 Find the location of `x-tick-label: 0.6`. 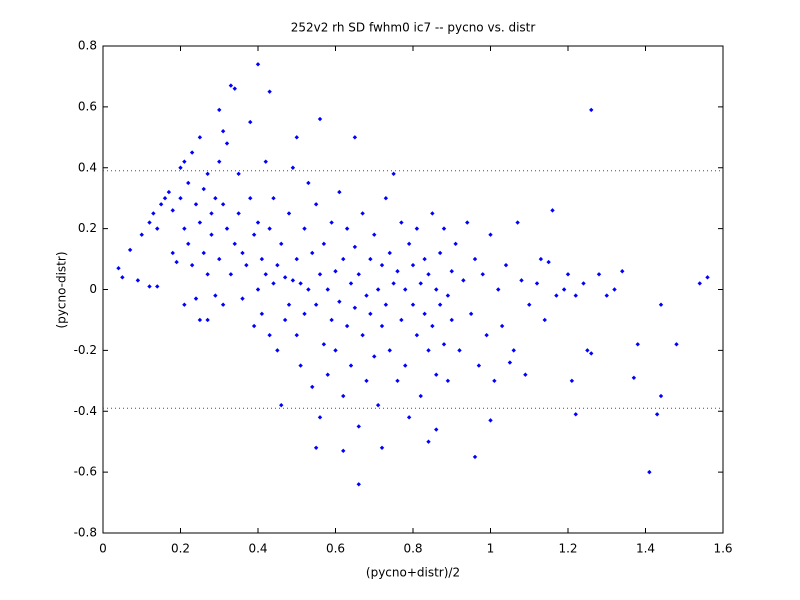

x-tick-label: 0.6 is located at coordinates (335, 549).